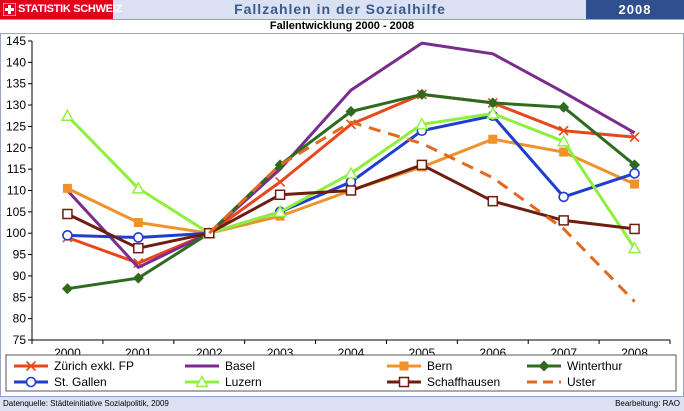 The height and width of the screenshot is (411, 684). Describe the element at coordinates (404, 366) in the screenshot. I see `legend-marker-bern` at that location.